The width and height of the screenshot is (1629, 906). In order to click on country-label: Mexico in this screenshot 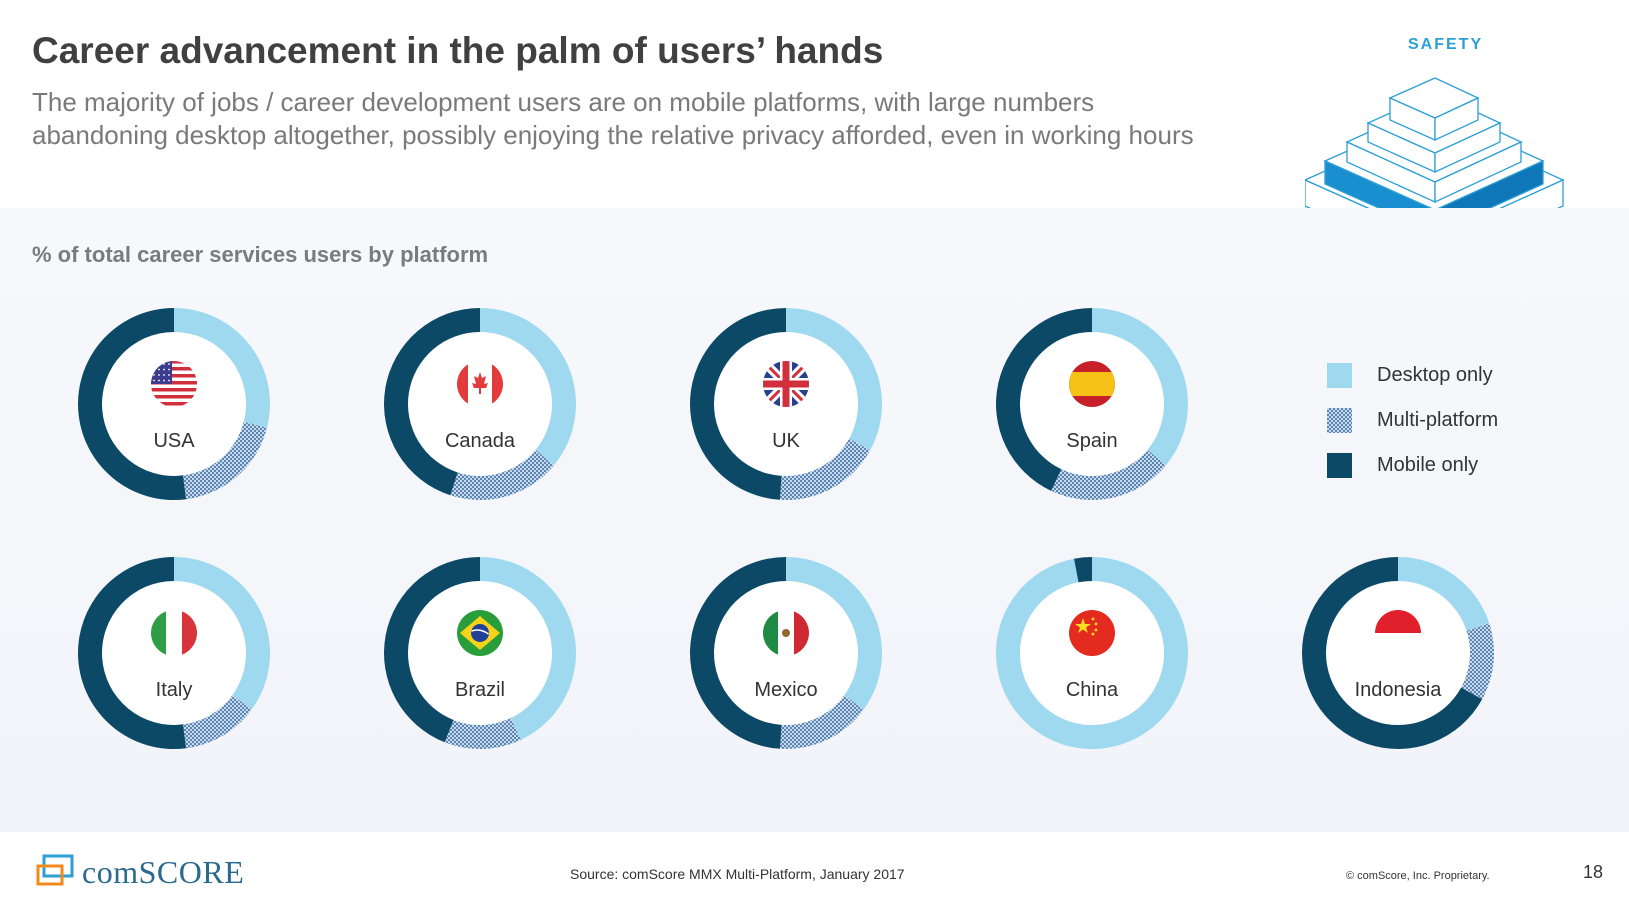, I will do `click(786, 690)`.